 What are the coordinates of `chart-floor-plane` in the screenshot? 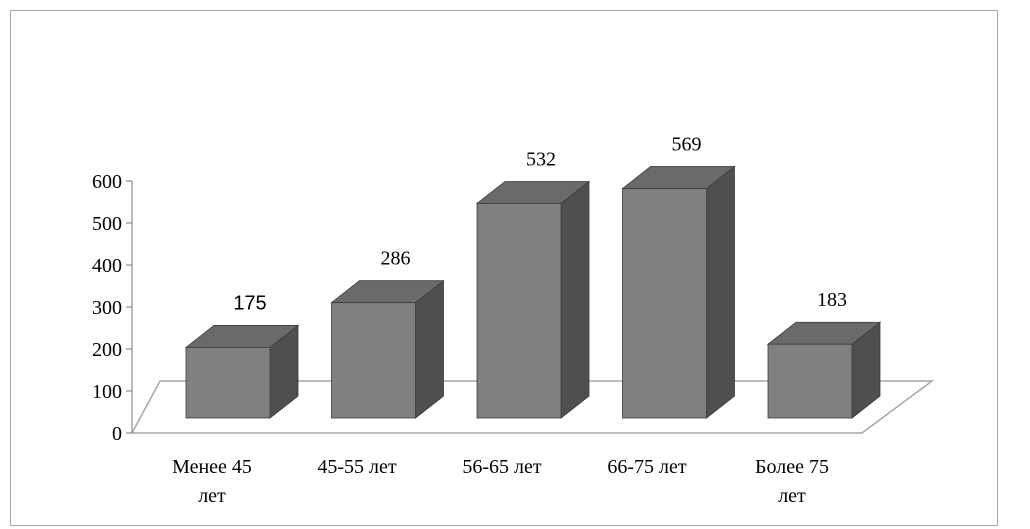 It's located at (532, 407).